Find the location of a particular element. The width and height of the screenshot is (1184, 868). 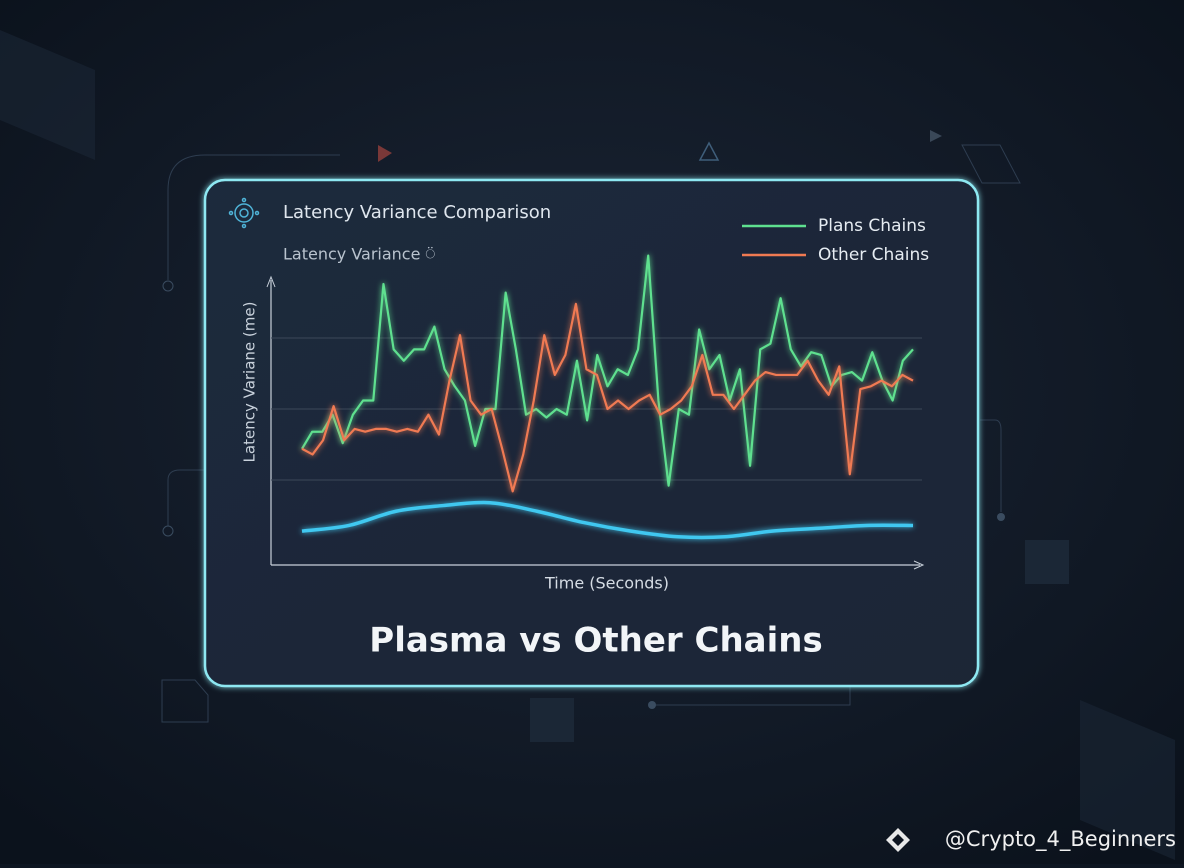

x-axis-arrow is located at coordinates (919, 565).